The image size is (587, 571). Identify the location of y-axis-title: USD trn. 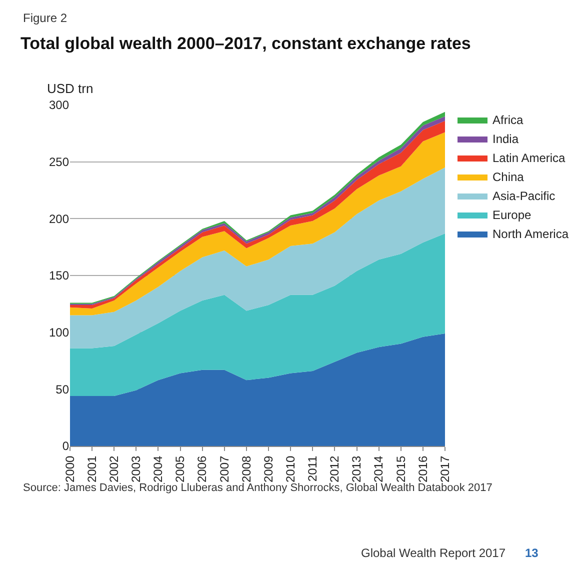
(70, 88).